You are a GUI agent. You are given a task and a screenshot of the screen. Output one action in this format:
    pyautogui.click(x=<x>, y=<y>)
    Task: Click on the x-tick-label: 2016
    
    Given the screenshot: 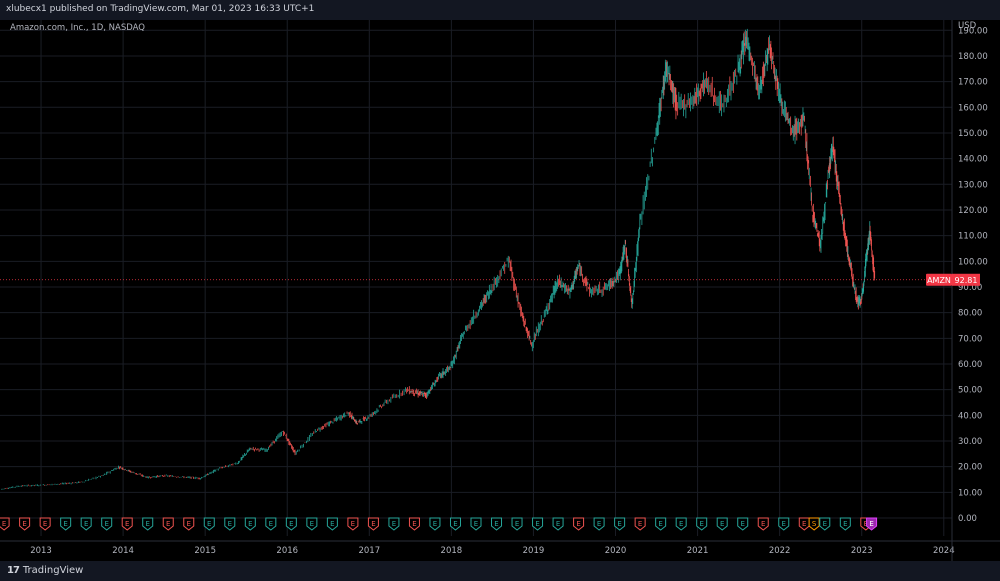 What is the action you would take?
    pyautogui.click(x=287, y=551)
    